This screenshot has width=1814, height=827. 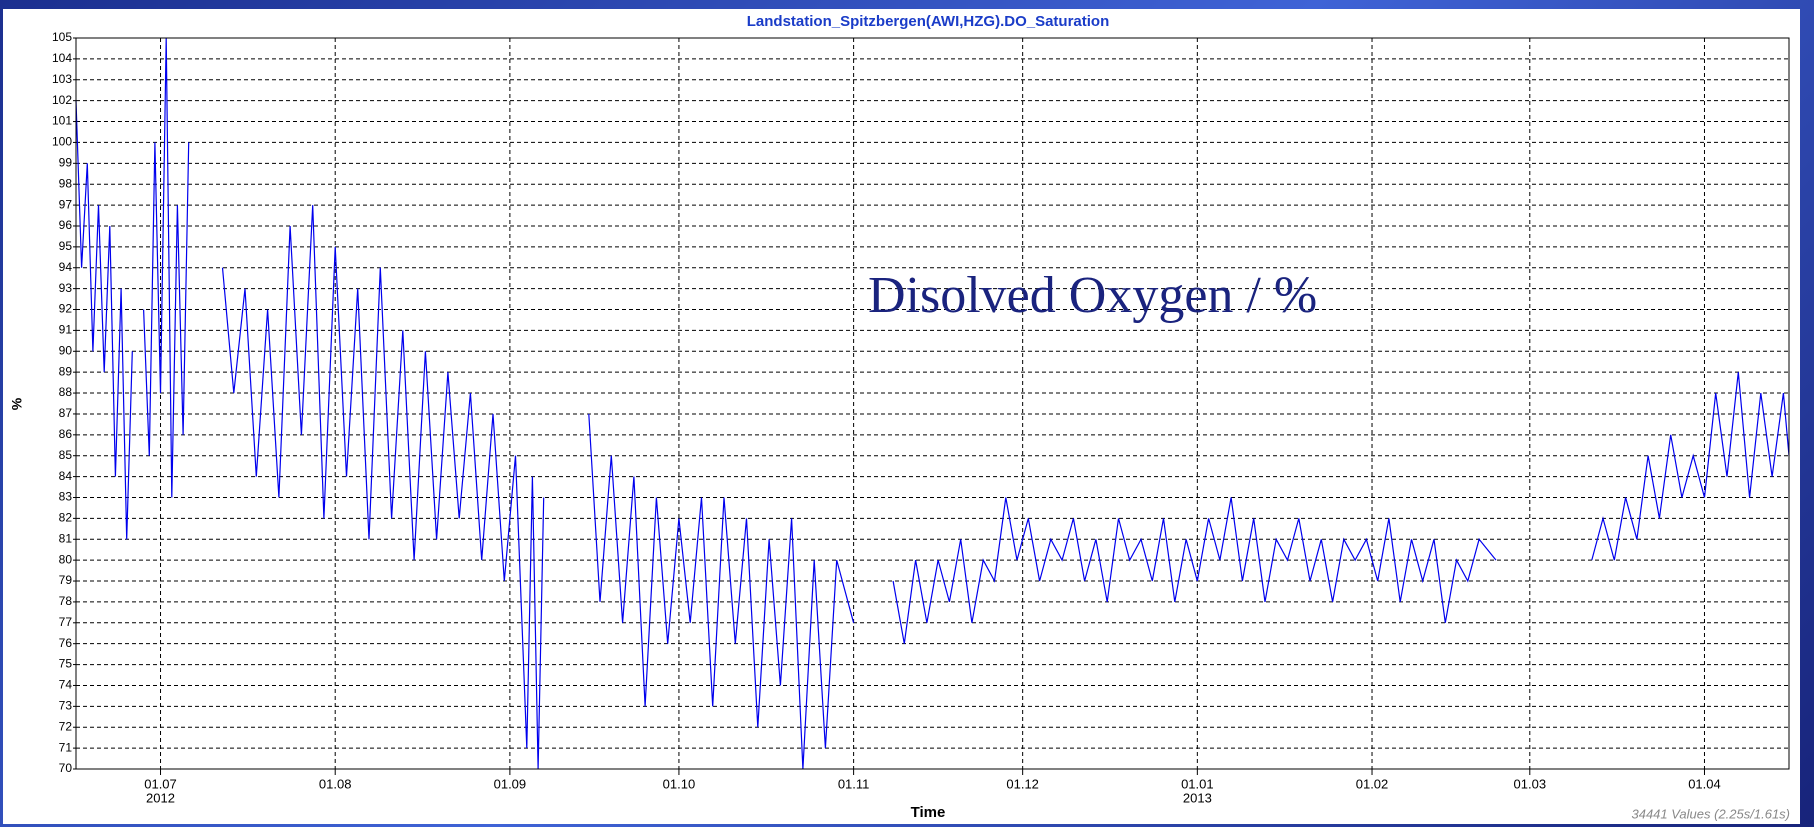 I want to click on y-tick-label: 100, so click(x=62, y=142).